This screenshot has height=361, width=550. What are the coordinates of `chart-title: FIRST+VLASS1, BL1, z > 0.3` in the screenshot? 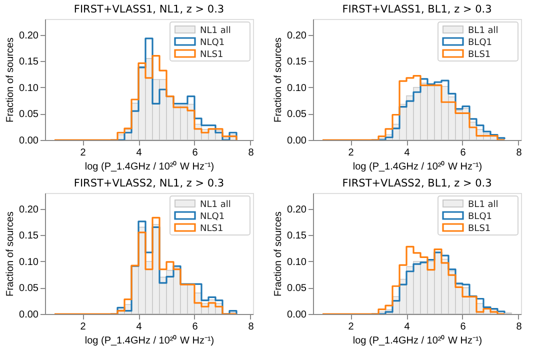 It's located at (417, 10).